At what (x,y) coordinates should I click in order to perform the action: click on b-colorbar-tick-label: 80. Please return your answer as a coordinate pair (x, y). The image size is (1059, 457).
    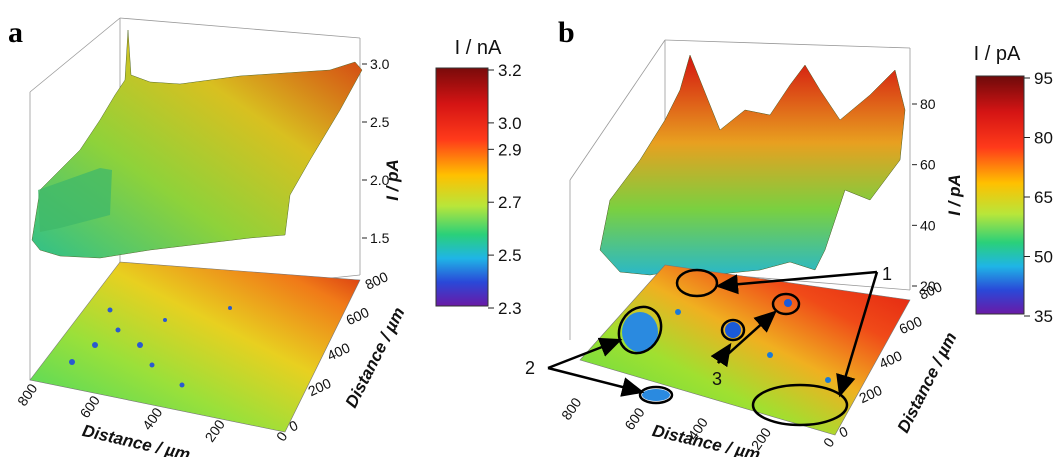
    Looking at the image, I should click on (1043, 138).